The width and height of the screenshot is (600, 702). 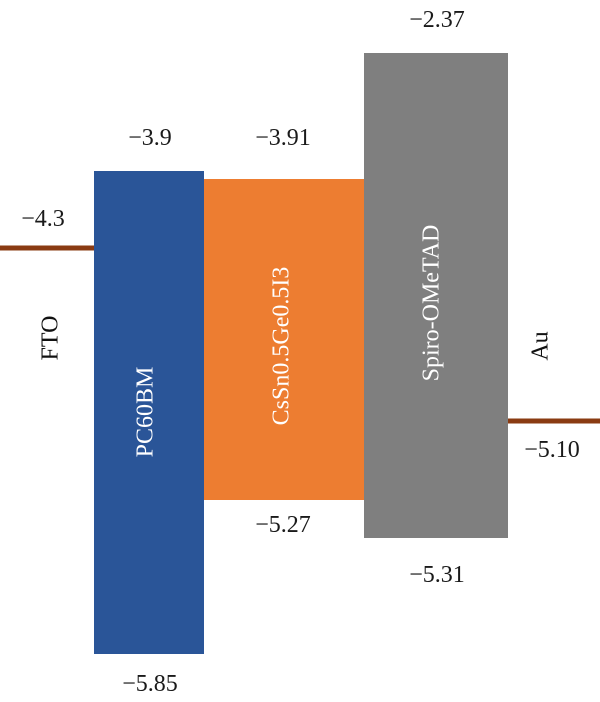 What do you see at coordinates (283, 525) in the screenshot?
I see `perovskite-bottom-level: −5.27` at bounding box center [283, 525].